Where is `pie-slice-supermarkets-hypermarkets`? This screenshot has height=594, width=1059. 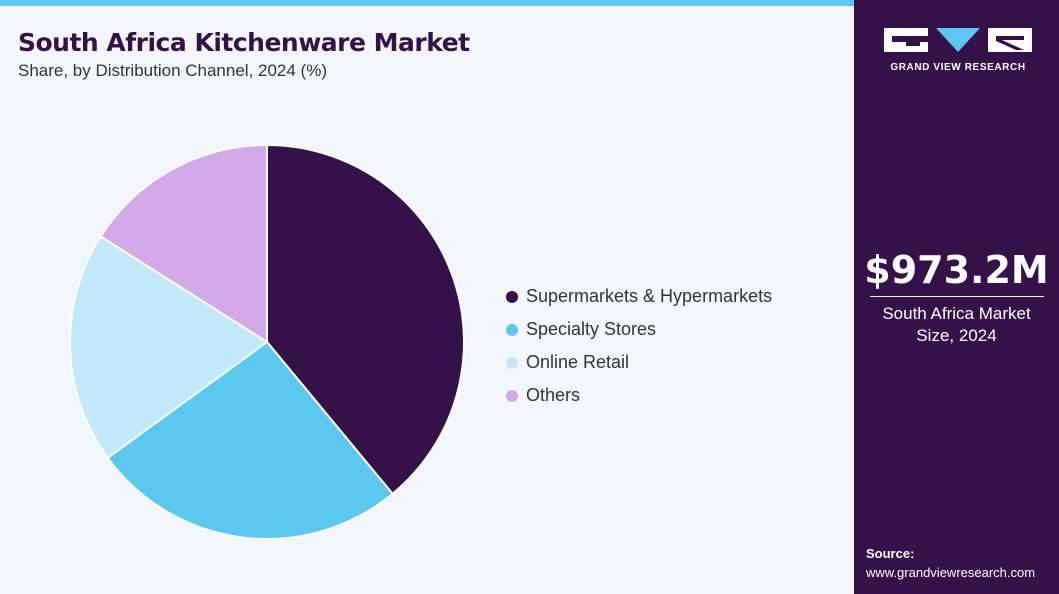
pie-slice-supermarkets-hypermarkets is located at coordinates (365, 319).